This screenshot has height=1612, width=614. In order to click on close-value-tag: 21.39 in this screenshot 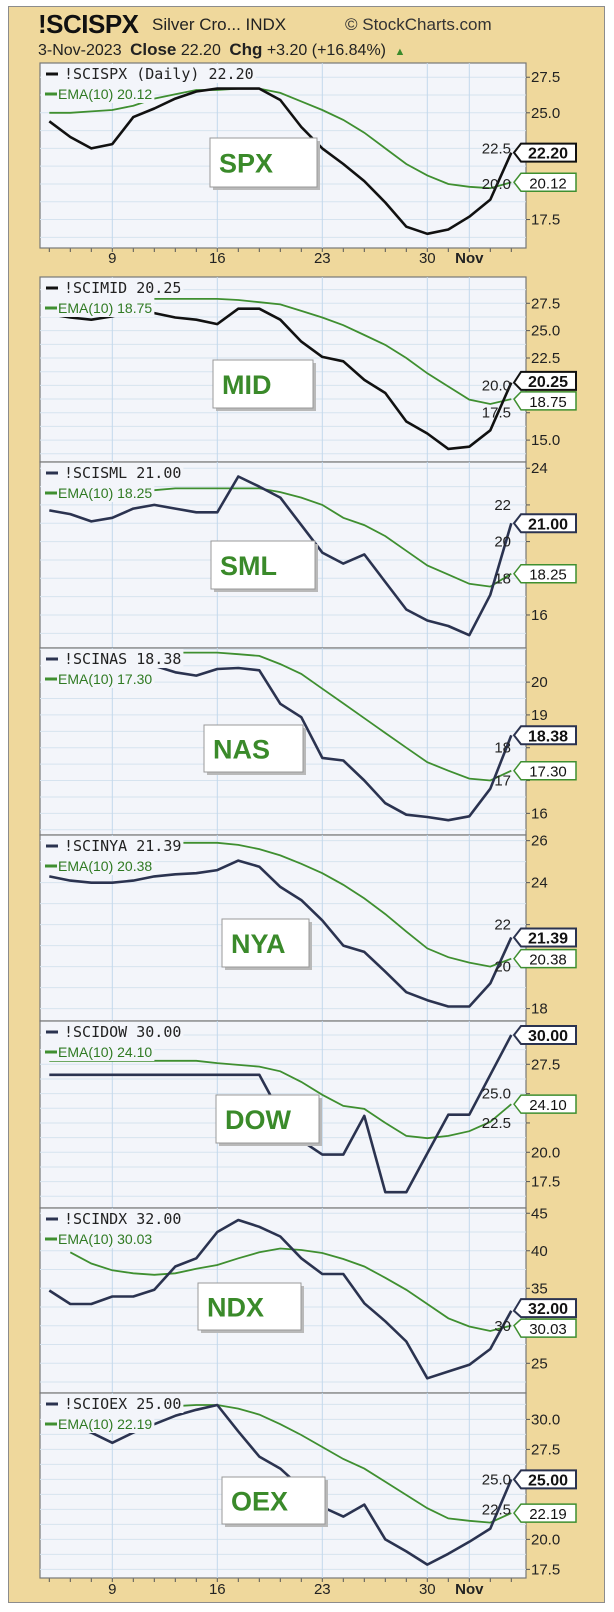, I will do `click(544, 937)`.